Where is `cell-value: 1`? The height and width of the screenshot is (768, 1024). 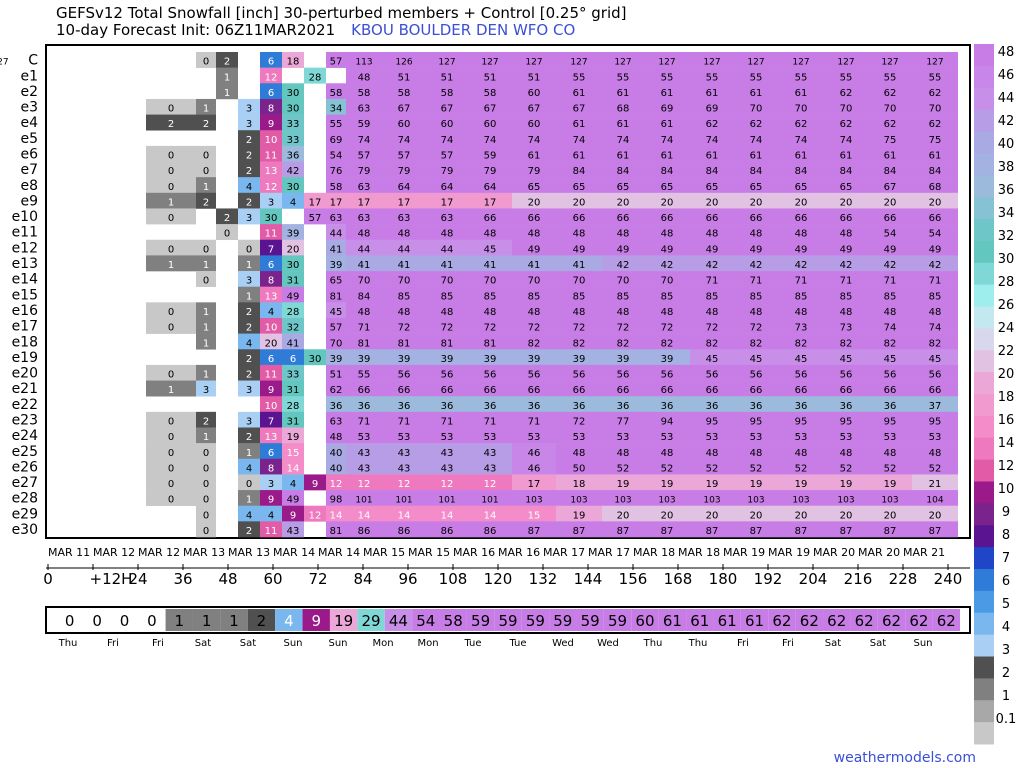 cell-value: 1 is located at coordinates (206, 328).